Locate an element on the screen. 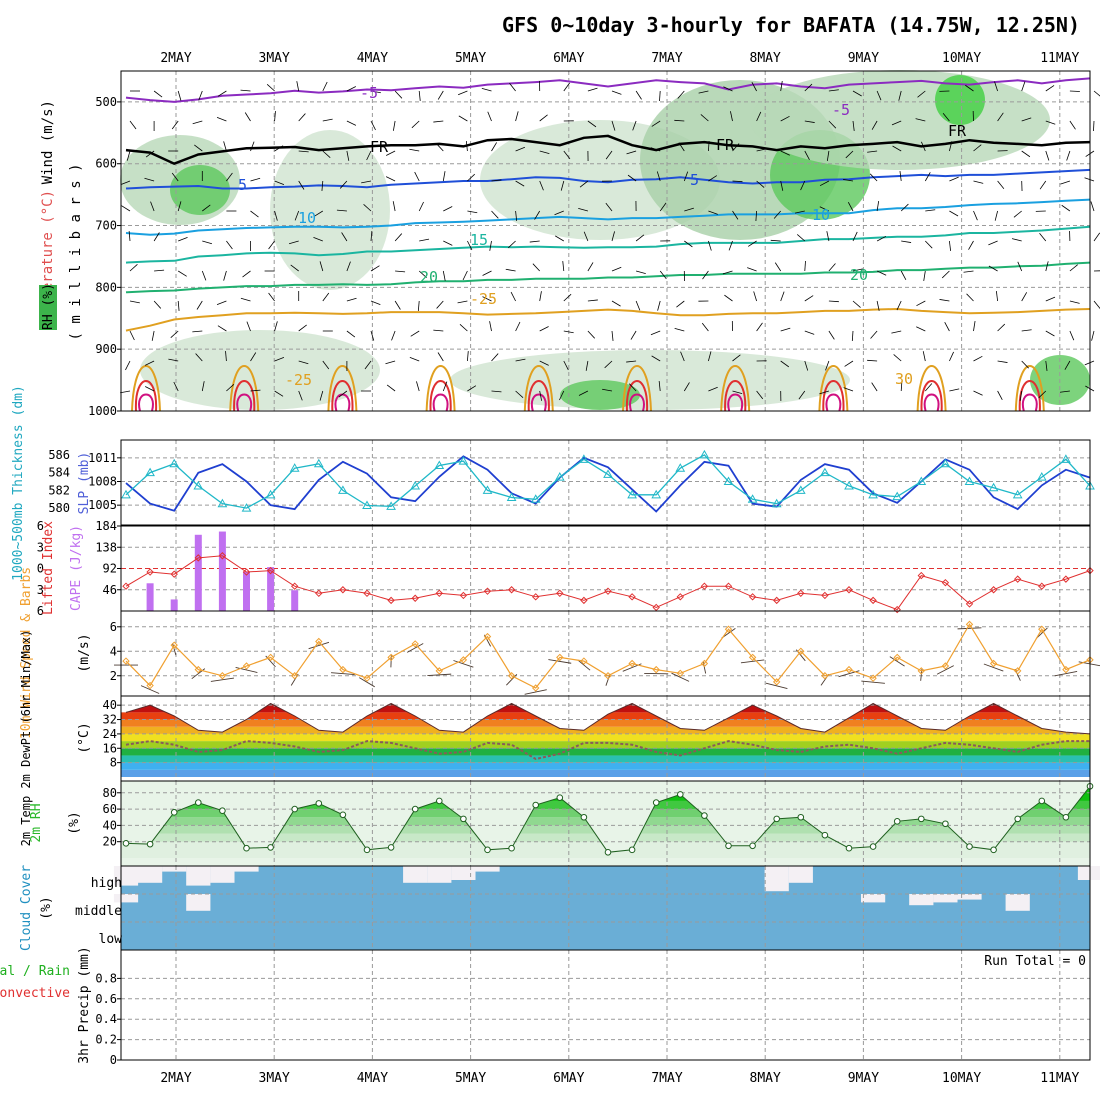 The height and width of the screenshot is (1100, 1100). ytick-label: 60 is located at coordinates (110, 809).